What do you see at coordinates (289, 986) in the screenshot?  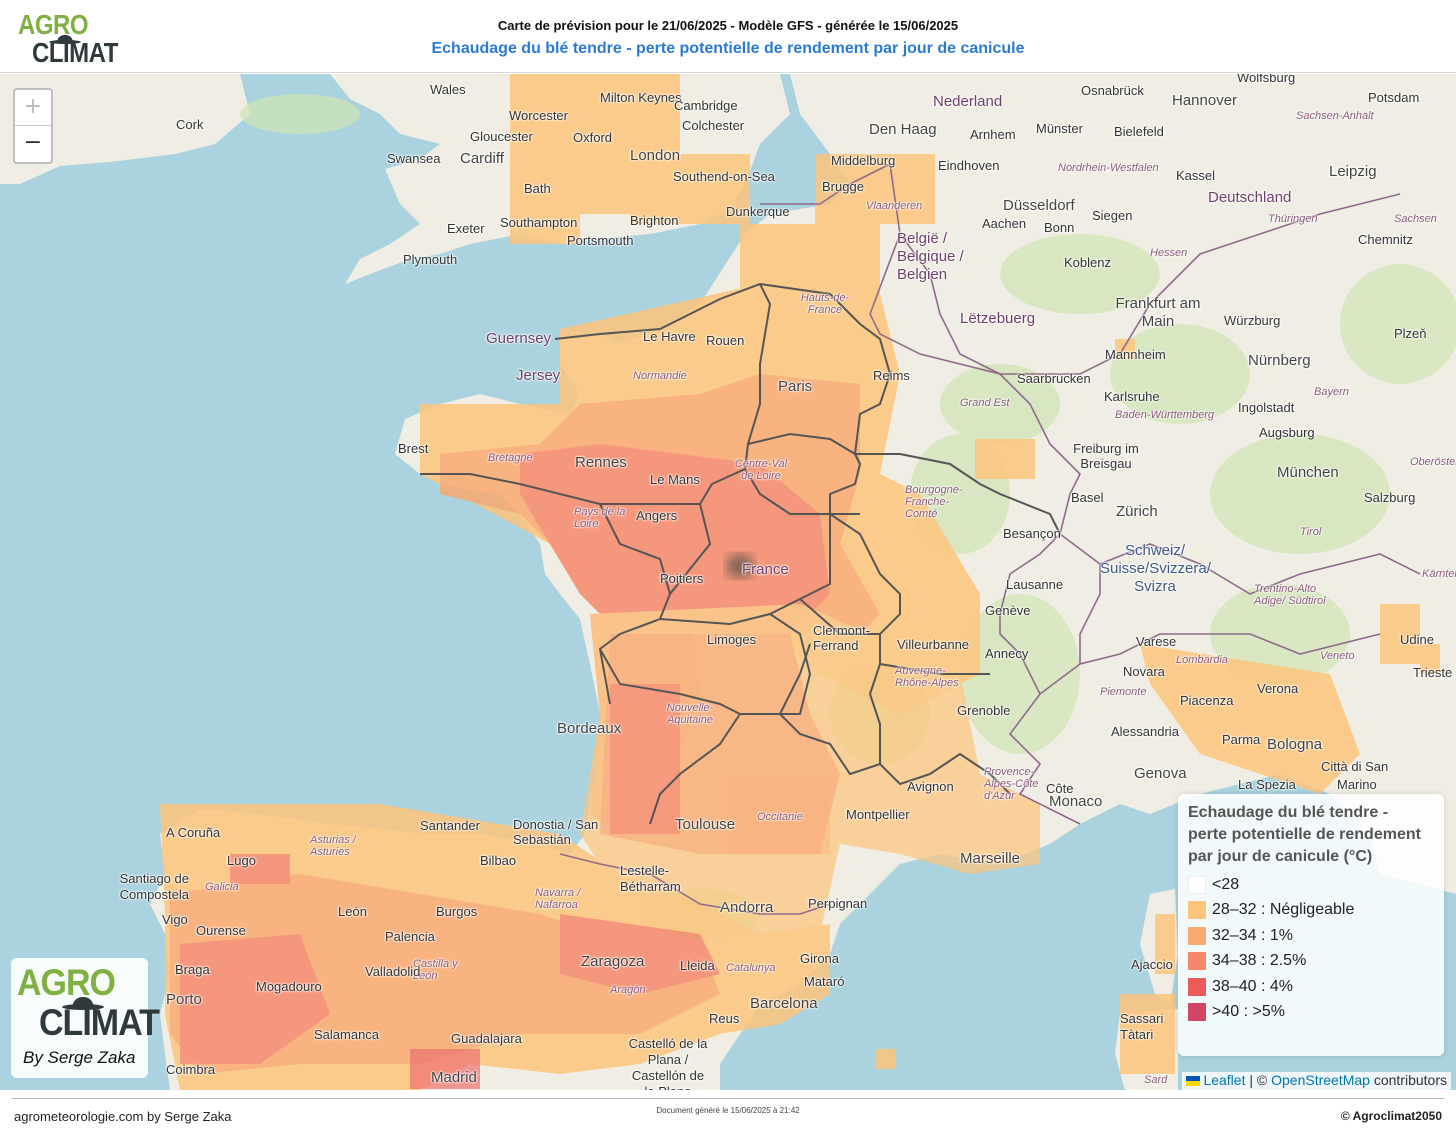 I see `label-mogadouro: Mogadouro` at bounding box center [289, 986].